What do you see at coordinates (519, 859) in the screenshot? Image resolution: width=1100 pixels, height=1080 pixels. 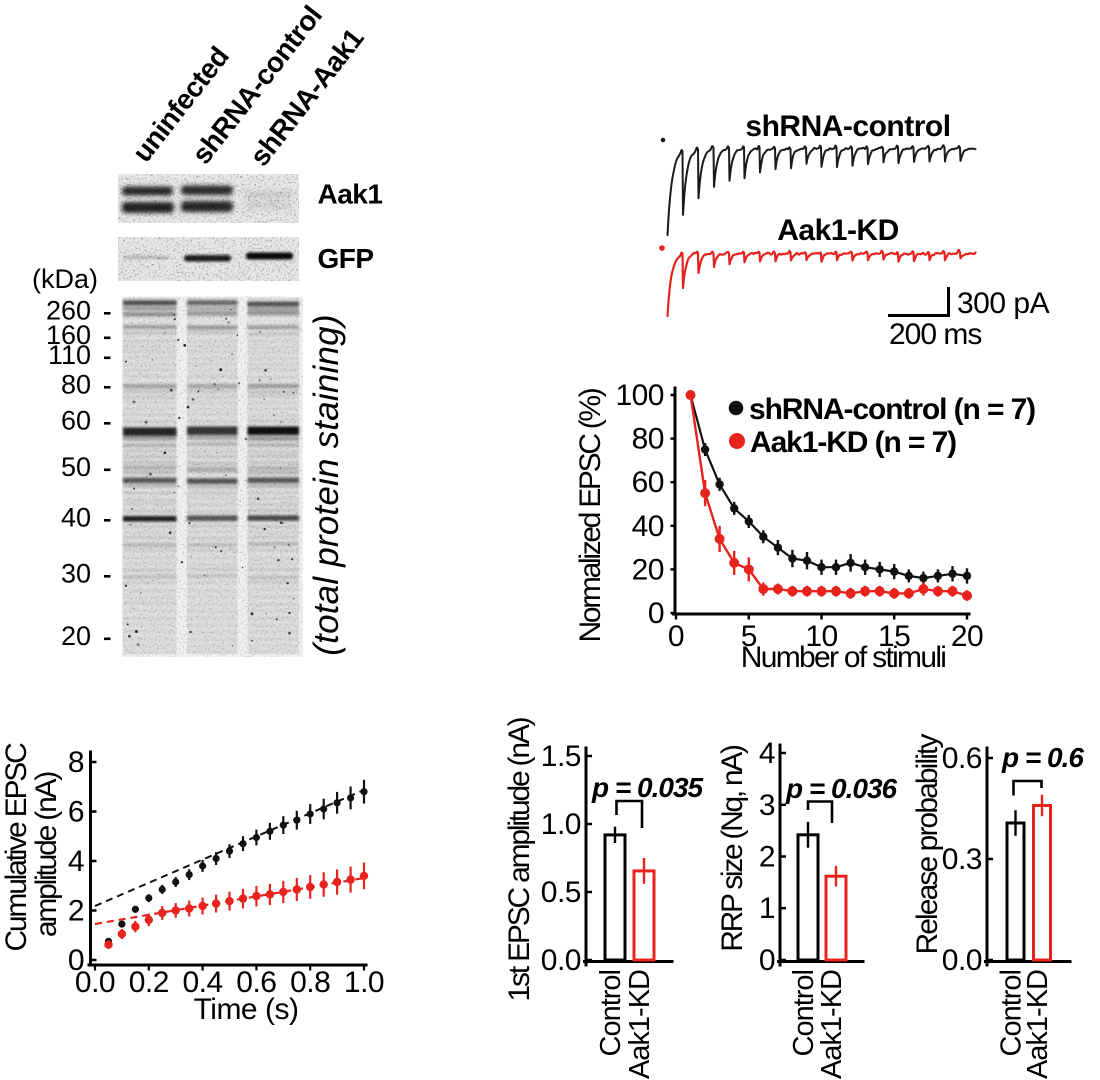 I see `svg-text: 1st EPSC amplitude (nA)` at bounding box center [519, 859].